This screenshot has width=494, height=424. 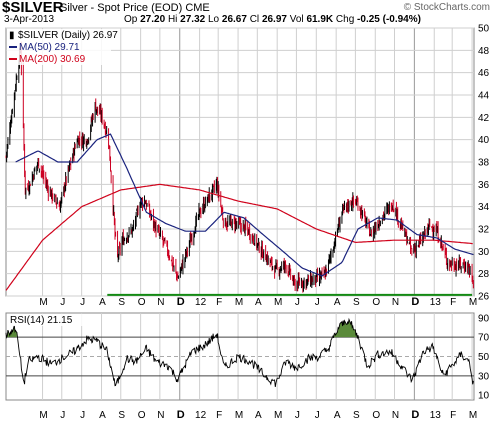 I want to click on exchange-text: CME, so click(x=197, y=8).